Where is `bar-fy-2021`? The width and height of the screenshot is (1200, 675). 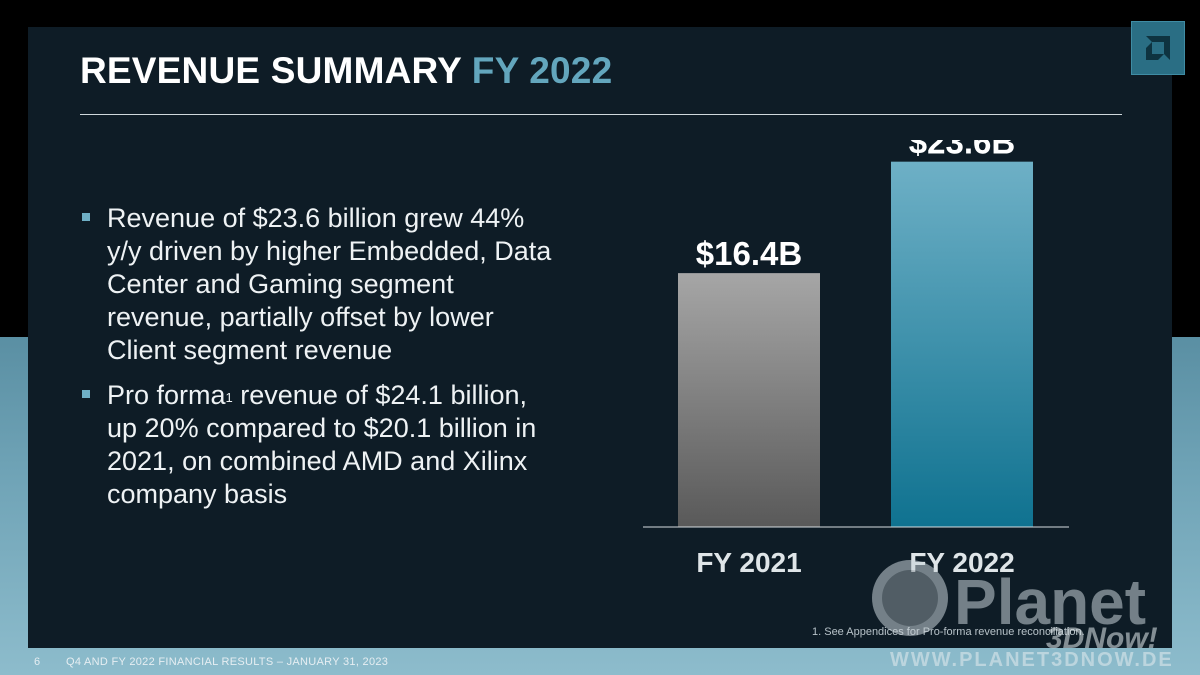
bar-fy-2021 is located at coordinates (749, 400).